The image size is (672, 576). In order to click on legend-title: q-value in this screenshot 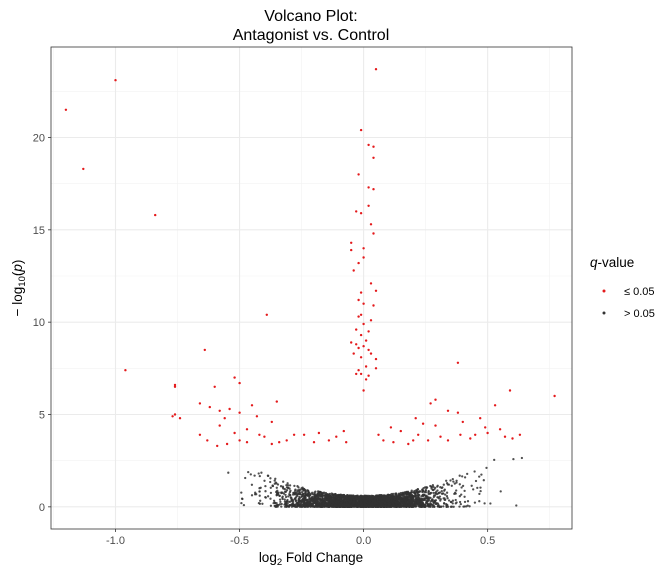, I will do `click(612, 262)`.